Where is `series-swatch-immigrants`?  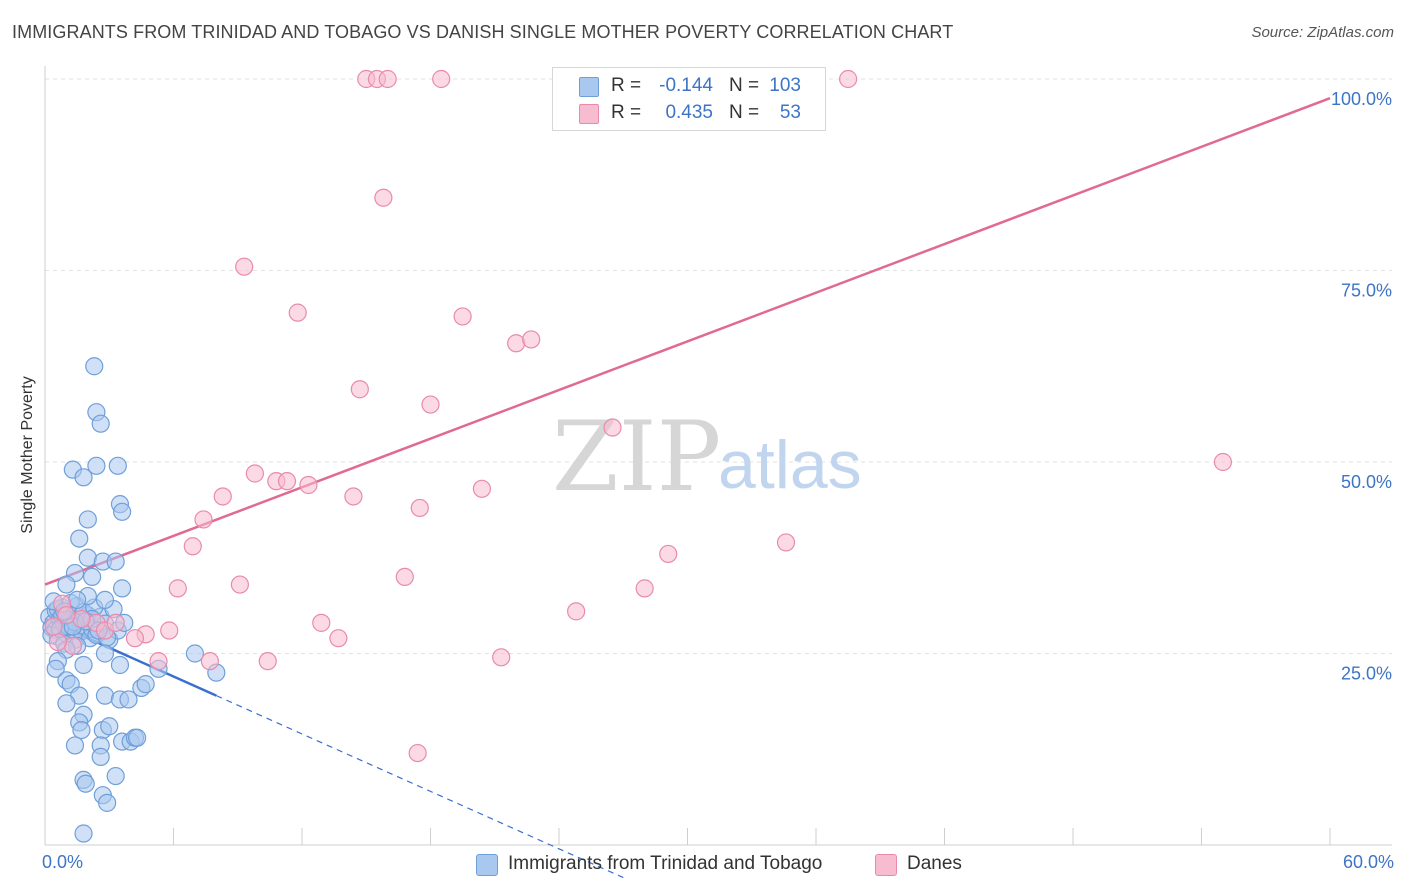 series-swatch-immigrants is located at coordinates (487, 865).